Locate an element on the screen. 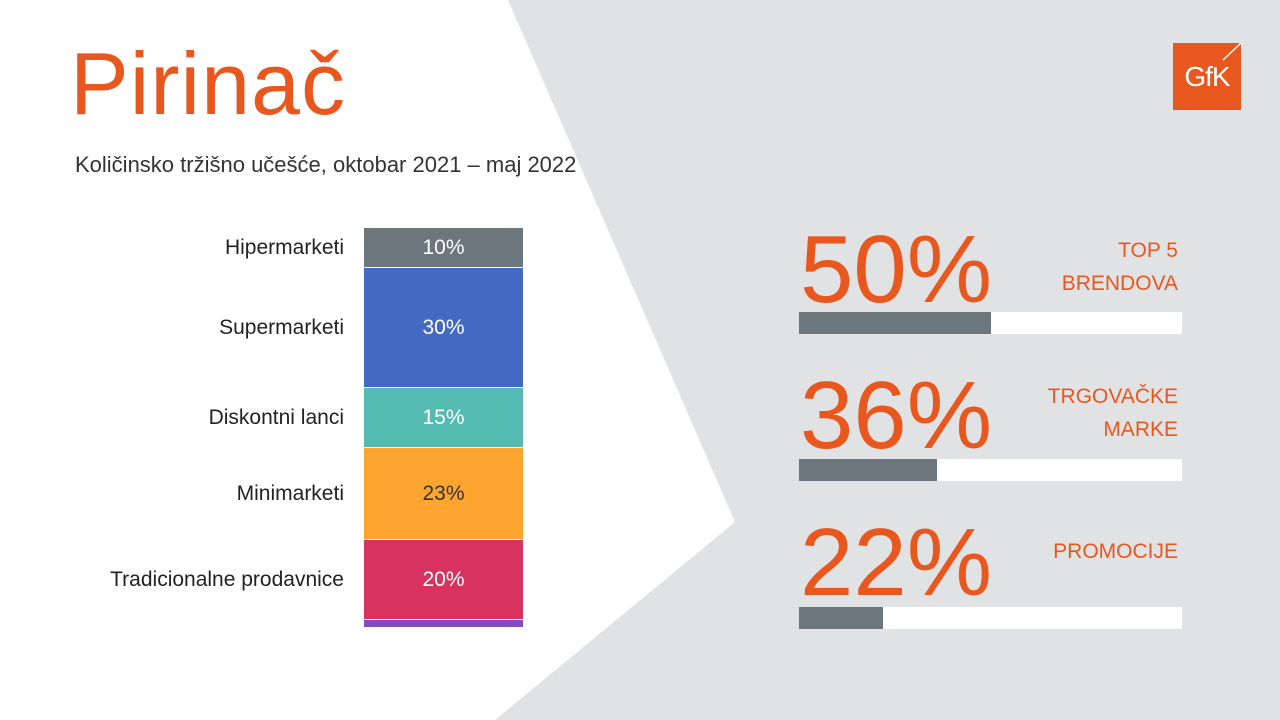  segment-value-label: 20% is located at coordinates (443, 579).